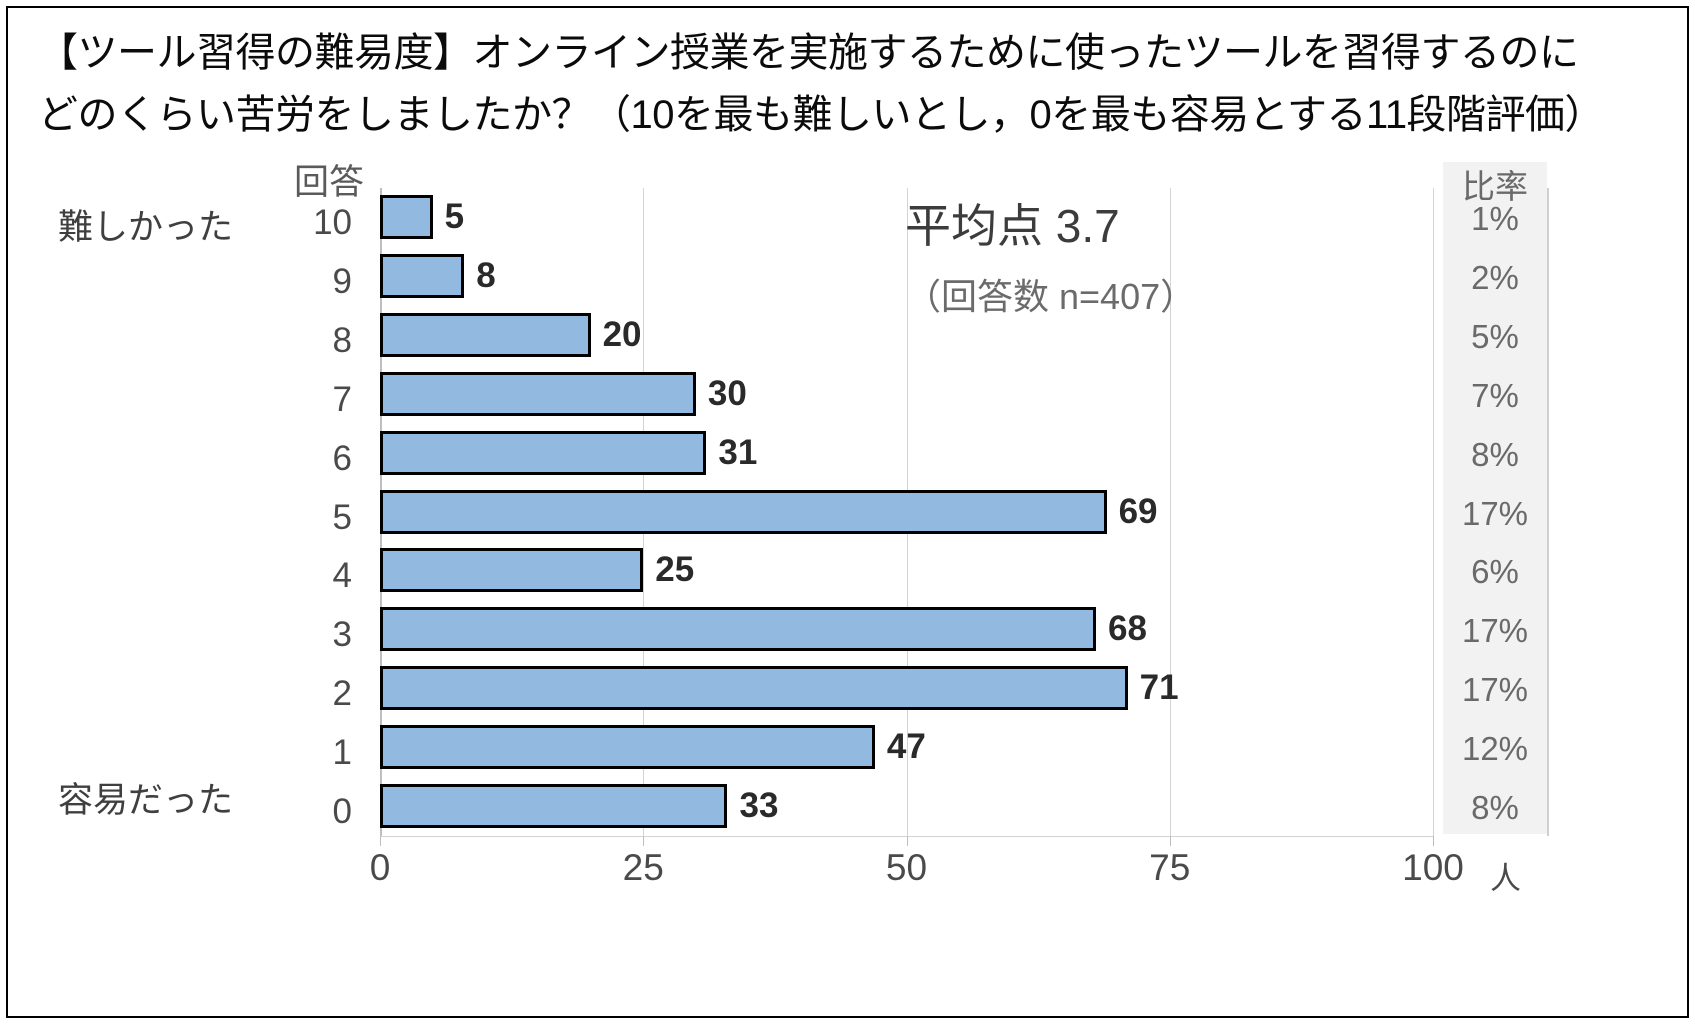 The image size is (1695, 1024). What do you see at coordinates (906, 867) in the screenshot?
I see `x-axis-tick-label: 50` at bounding box center [906, 867].